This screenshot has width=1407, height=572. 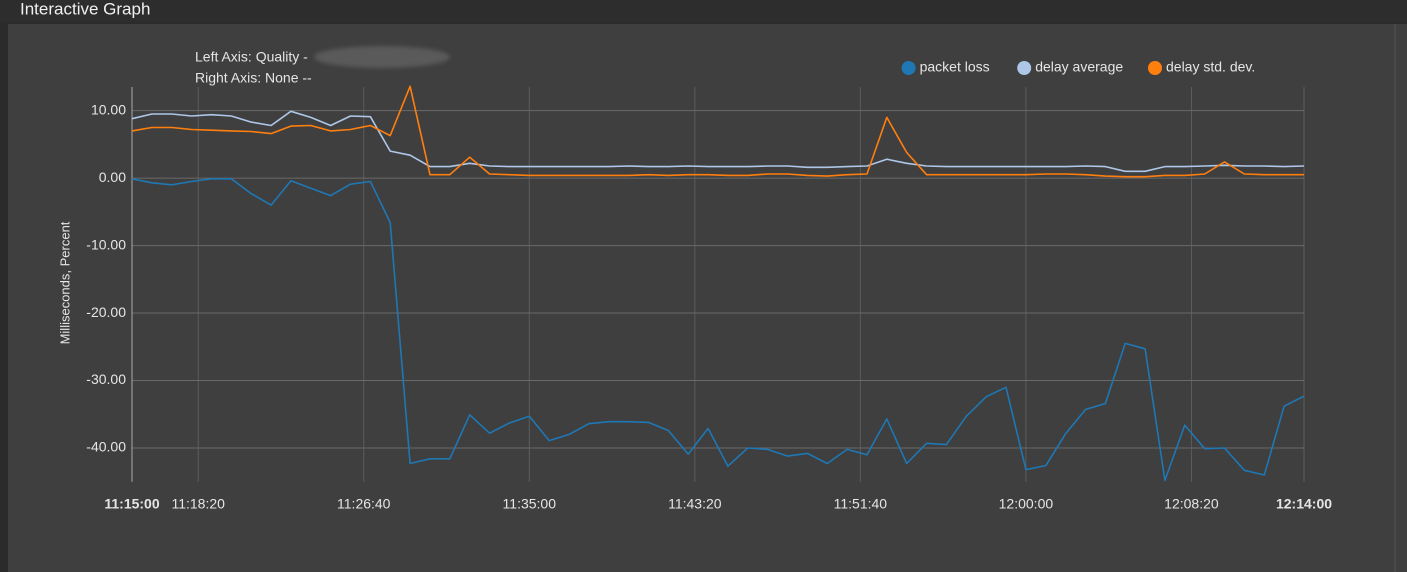 I want to click on x-tick-label: 11:15:00, so click(x=131, y=504).